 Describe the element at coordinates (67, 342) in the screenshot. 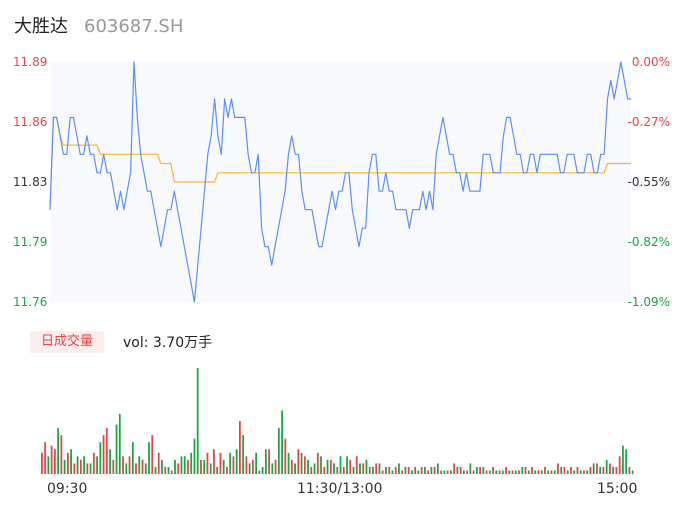

I see `volume-badge: 日成交量` at that location.